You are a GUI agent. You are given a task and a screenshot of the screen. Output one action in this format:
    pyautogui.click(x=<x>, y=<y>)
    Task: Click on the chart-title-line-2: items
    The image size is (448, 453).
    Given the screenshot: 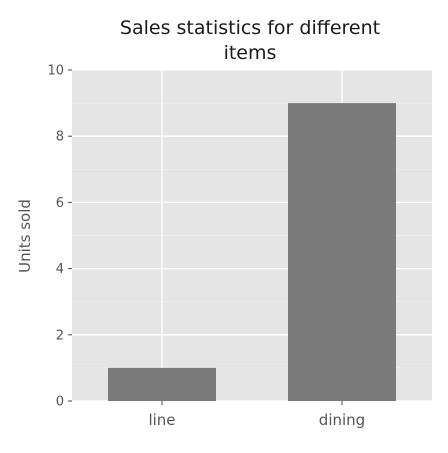 What is the action you would take?
    pyautogui.click(x=250, y=53)
    